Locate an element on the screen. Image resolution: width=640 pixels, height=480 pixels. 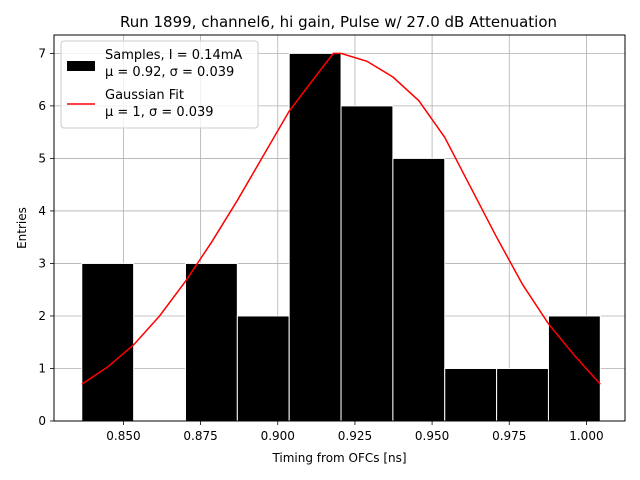
y-tick-label: 5 is located at coordinates (42, 158).